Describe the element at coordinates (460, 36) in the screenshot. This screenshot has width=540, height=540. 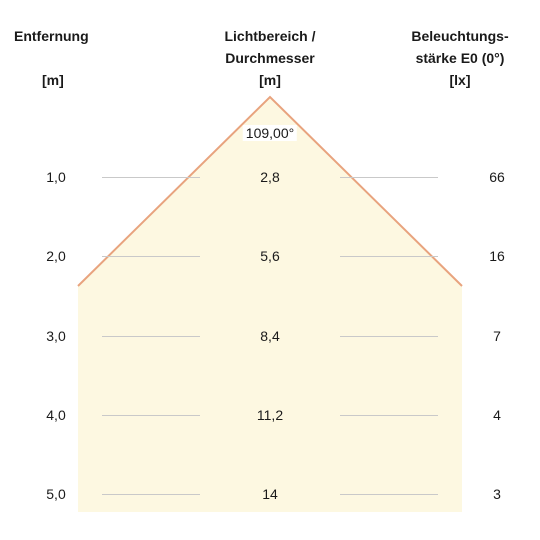
I see `illuminance-header-line1: Beleuchtungs-` at that location.